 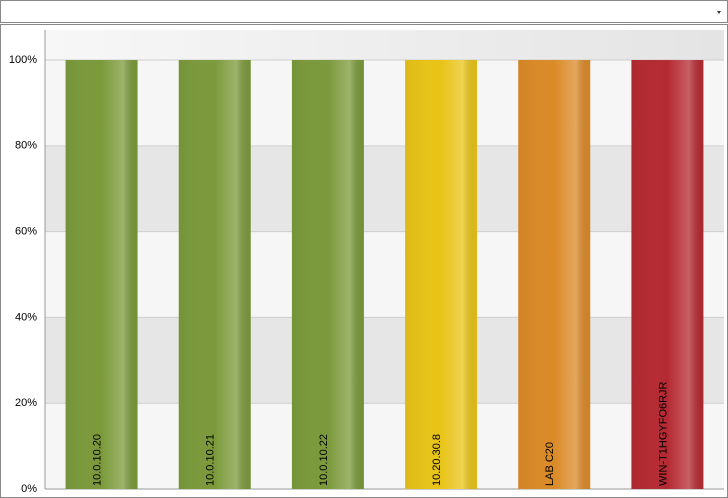 What do you see at coordinates (211, 460) in the screenshot?
I see `x-tick-label: 10.0.10.21` at bounding box center [211, 460].